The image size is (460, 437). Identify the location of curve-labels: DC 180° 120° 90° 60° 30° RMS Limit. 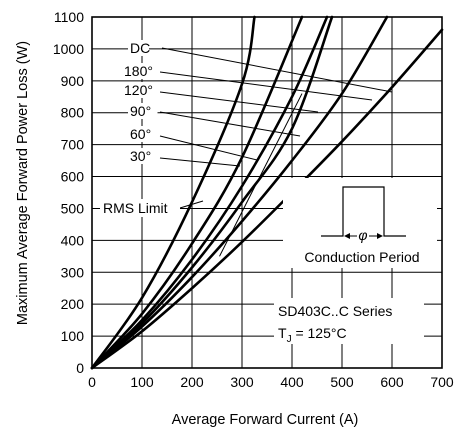
(140, 128).